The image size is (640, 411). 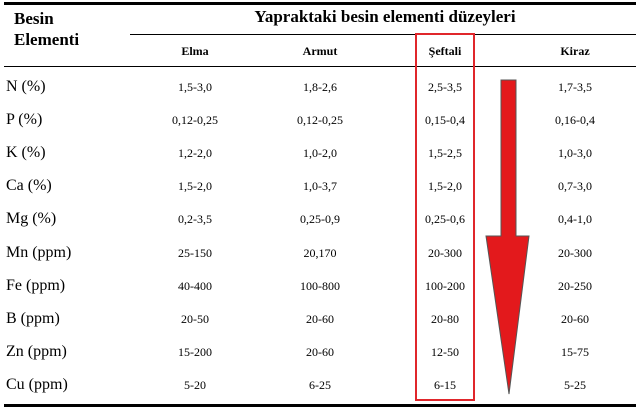 What do you see at coordinates (320, 51) in the screenshot?
I see `column-header-armut: Armut` at bounding box center [320, 51].